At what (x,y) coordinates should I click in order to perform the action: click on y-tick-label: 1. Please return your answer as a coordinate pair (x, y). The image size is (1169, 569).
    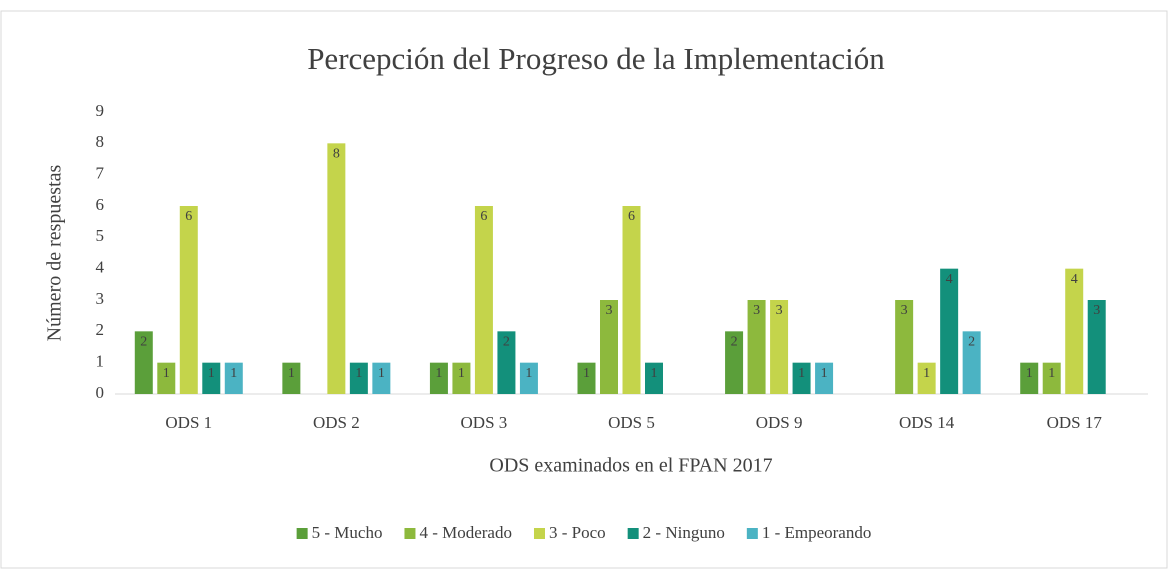
    Looking at the image, I should click on (100, 361).